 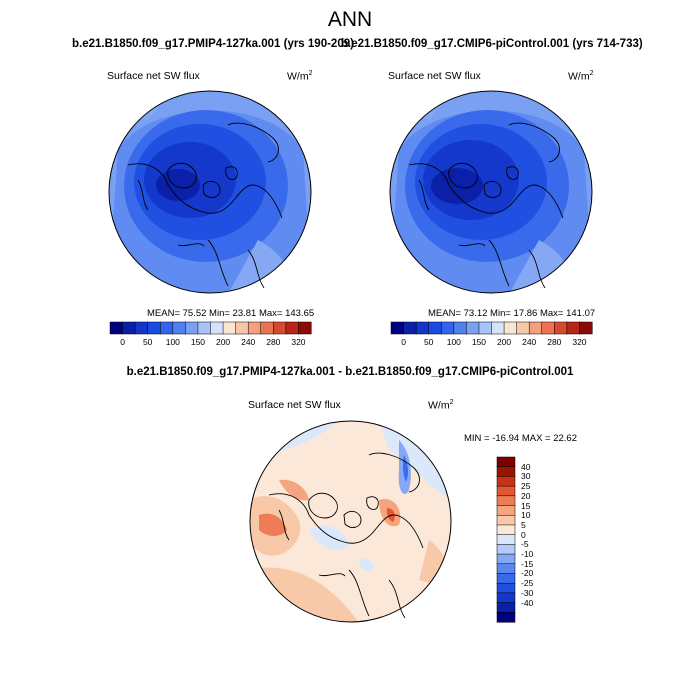 What do you see at coordinates (525, 544) in the screenshot?
I see `diff-colorbar-tick-label: -5` at bounding box center [525, 544].